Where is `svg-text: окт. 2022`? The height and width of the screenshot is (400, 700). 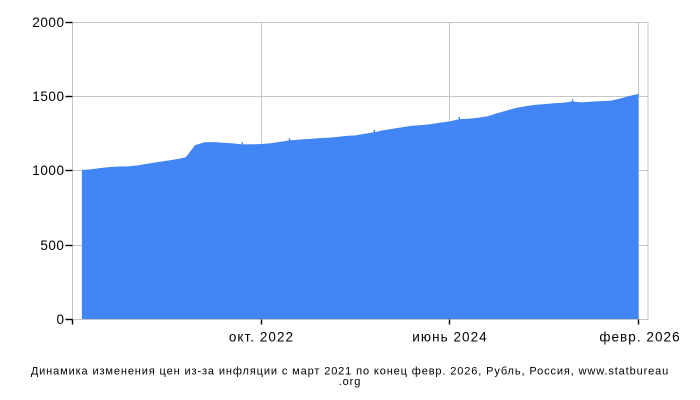 svg-text: окт. 2022 is located at coordinates (261, 336).